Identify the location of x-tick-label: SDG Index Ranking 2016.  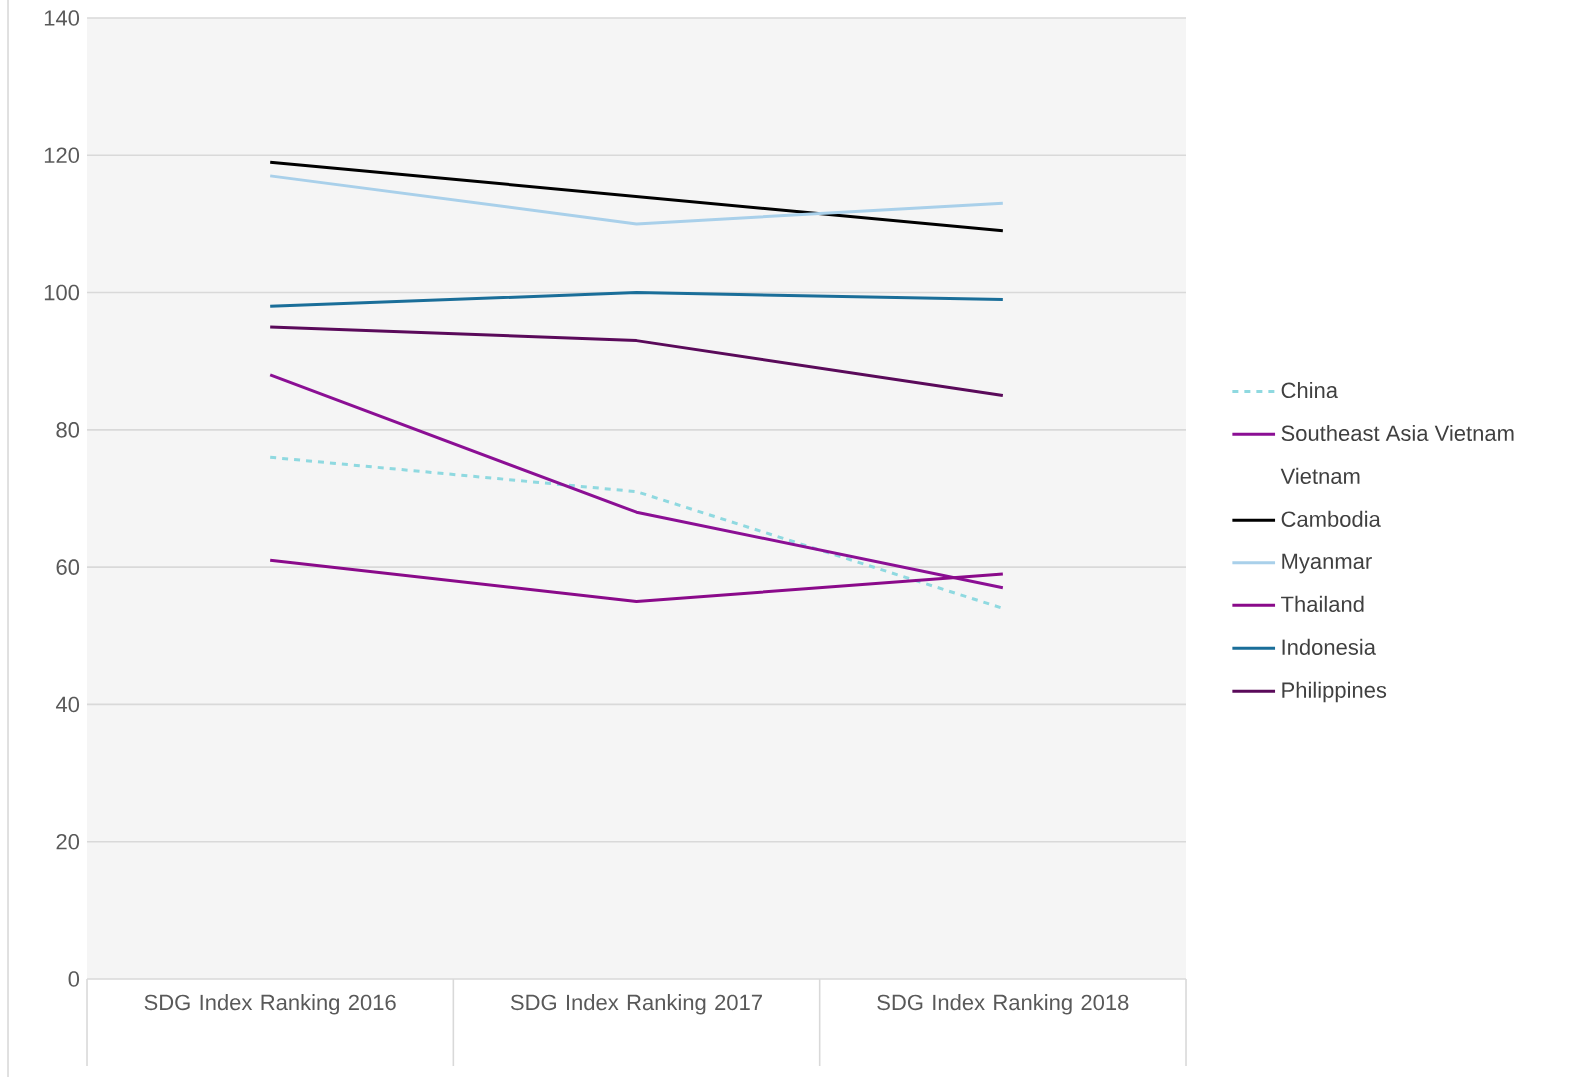
(270, 1004).